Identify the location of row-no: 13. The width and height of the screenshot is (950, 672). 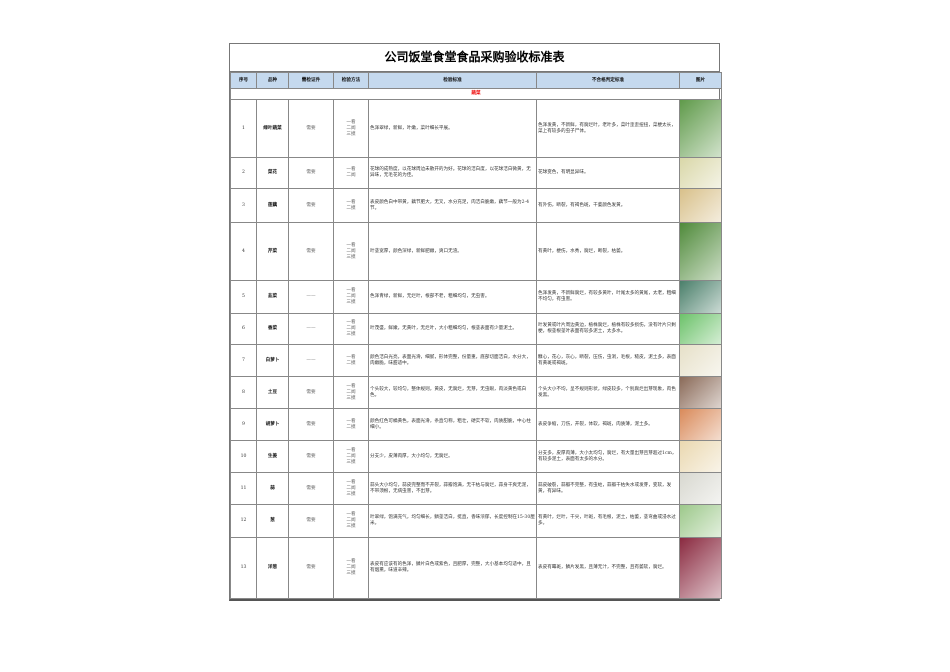
(243, 568).